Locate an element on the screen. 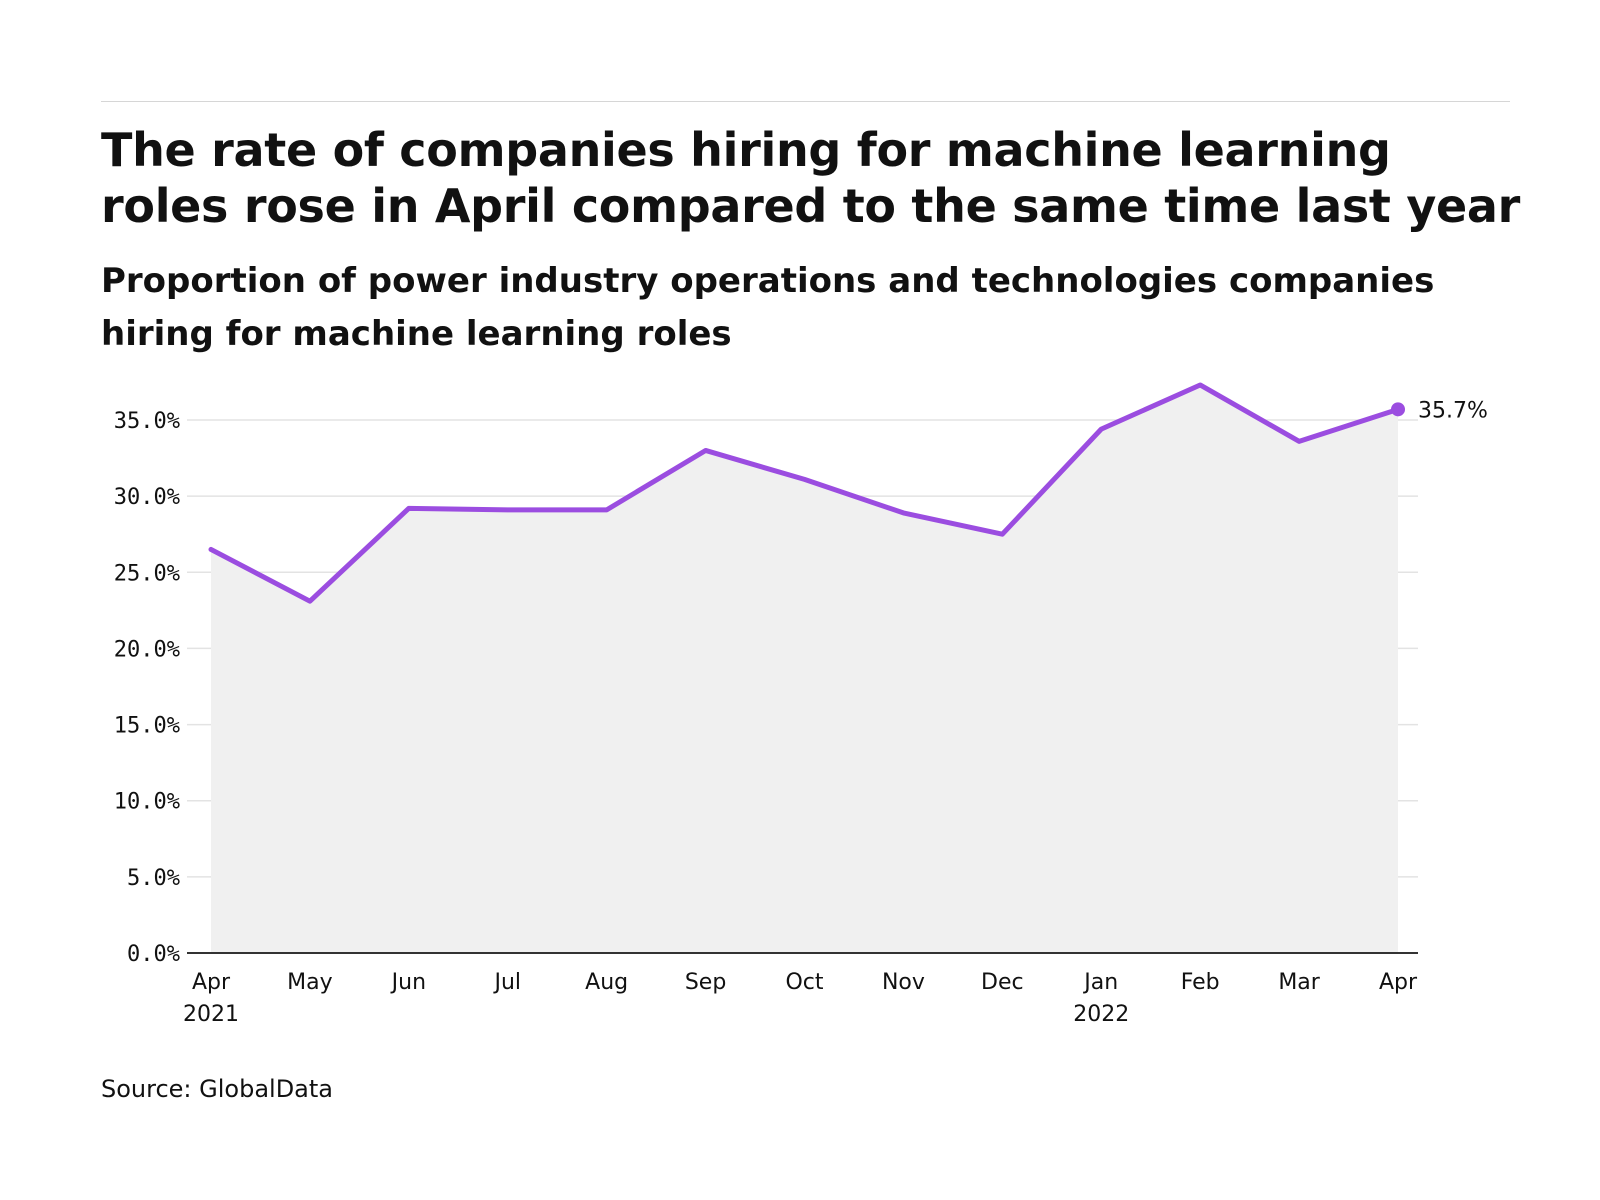 This screenshot has height=1200, width=1600. x-tick-label: May is located at coordinates (309, 982).